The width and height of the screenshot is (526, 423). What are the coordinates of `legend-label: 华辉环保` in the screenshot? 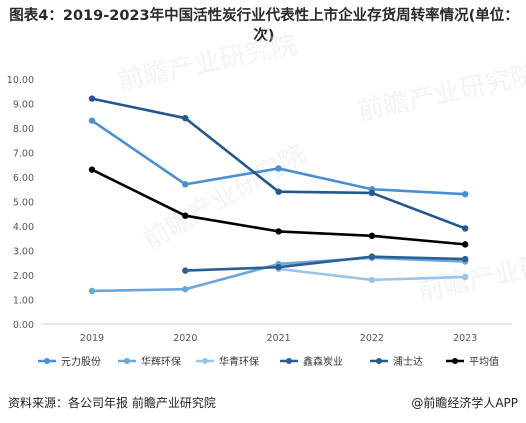 It's located at (161, 361).